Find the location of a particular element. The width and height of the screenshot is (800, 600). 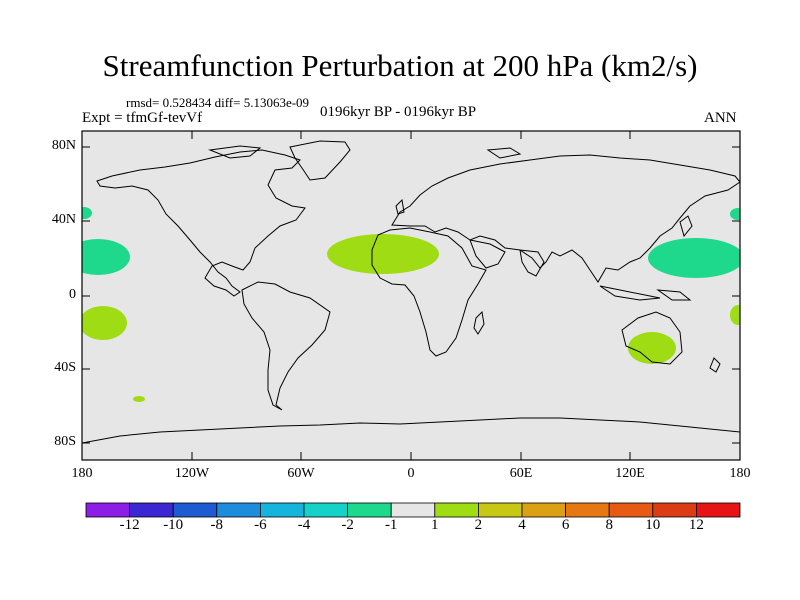

colorbar-label: -6 is located at coordinates (260, 525).